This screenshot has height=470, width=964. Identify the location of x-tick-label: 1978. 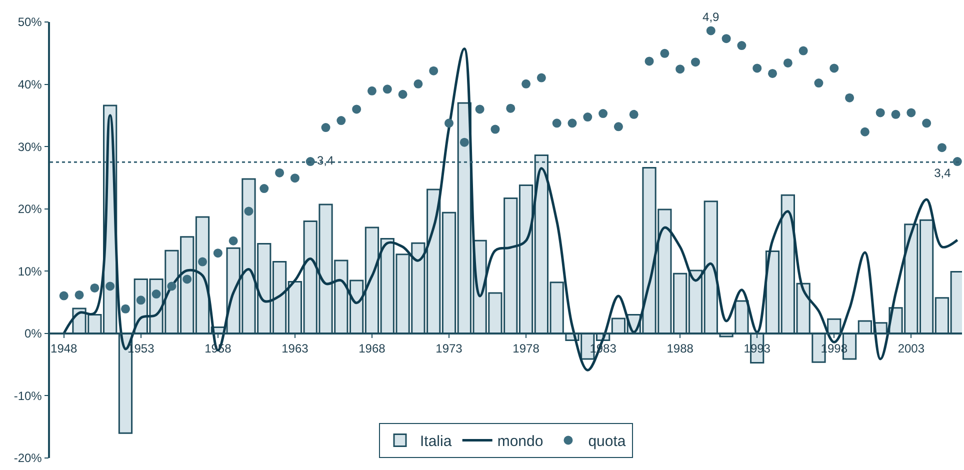
(526, 349).